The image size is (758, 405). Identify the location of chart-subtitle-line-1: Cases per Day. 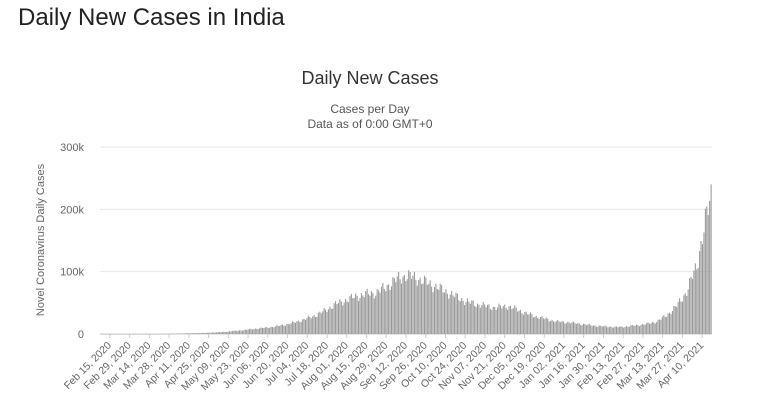
(369, 109).